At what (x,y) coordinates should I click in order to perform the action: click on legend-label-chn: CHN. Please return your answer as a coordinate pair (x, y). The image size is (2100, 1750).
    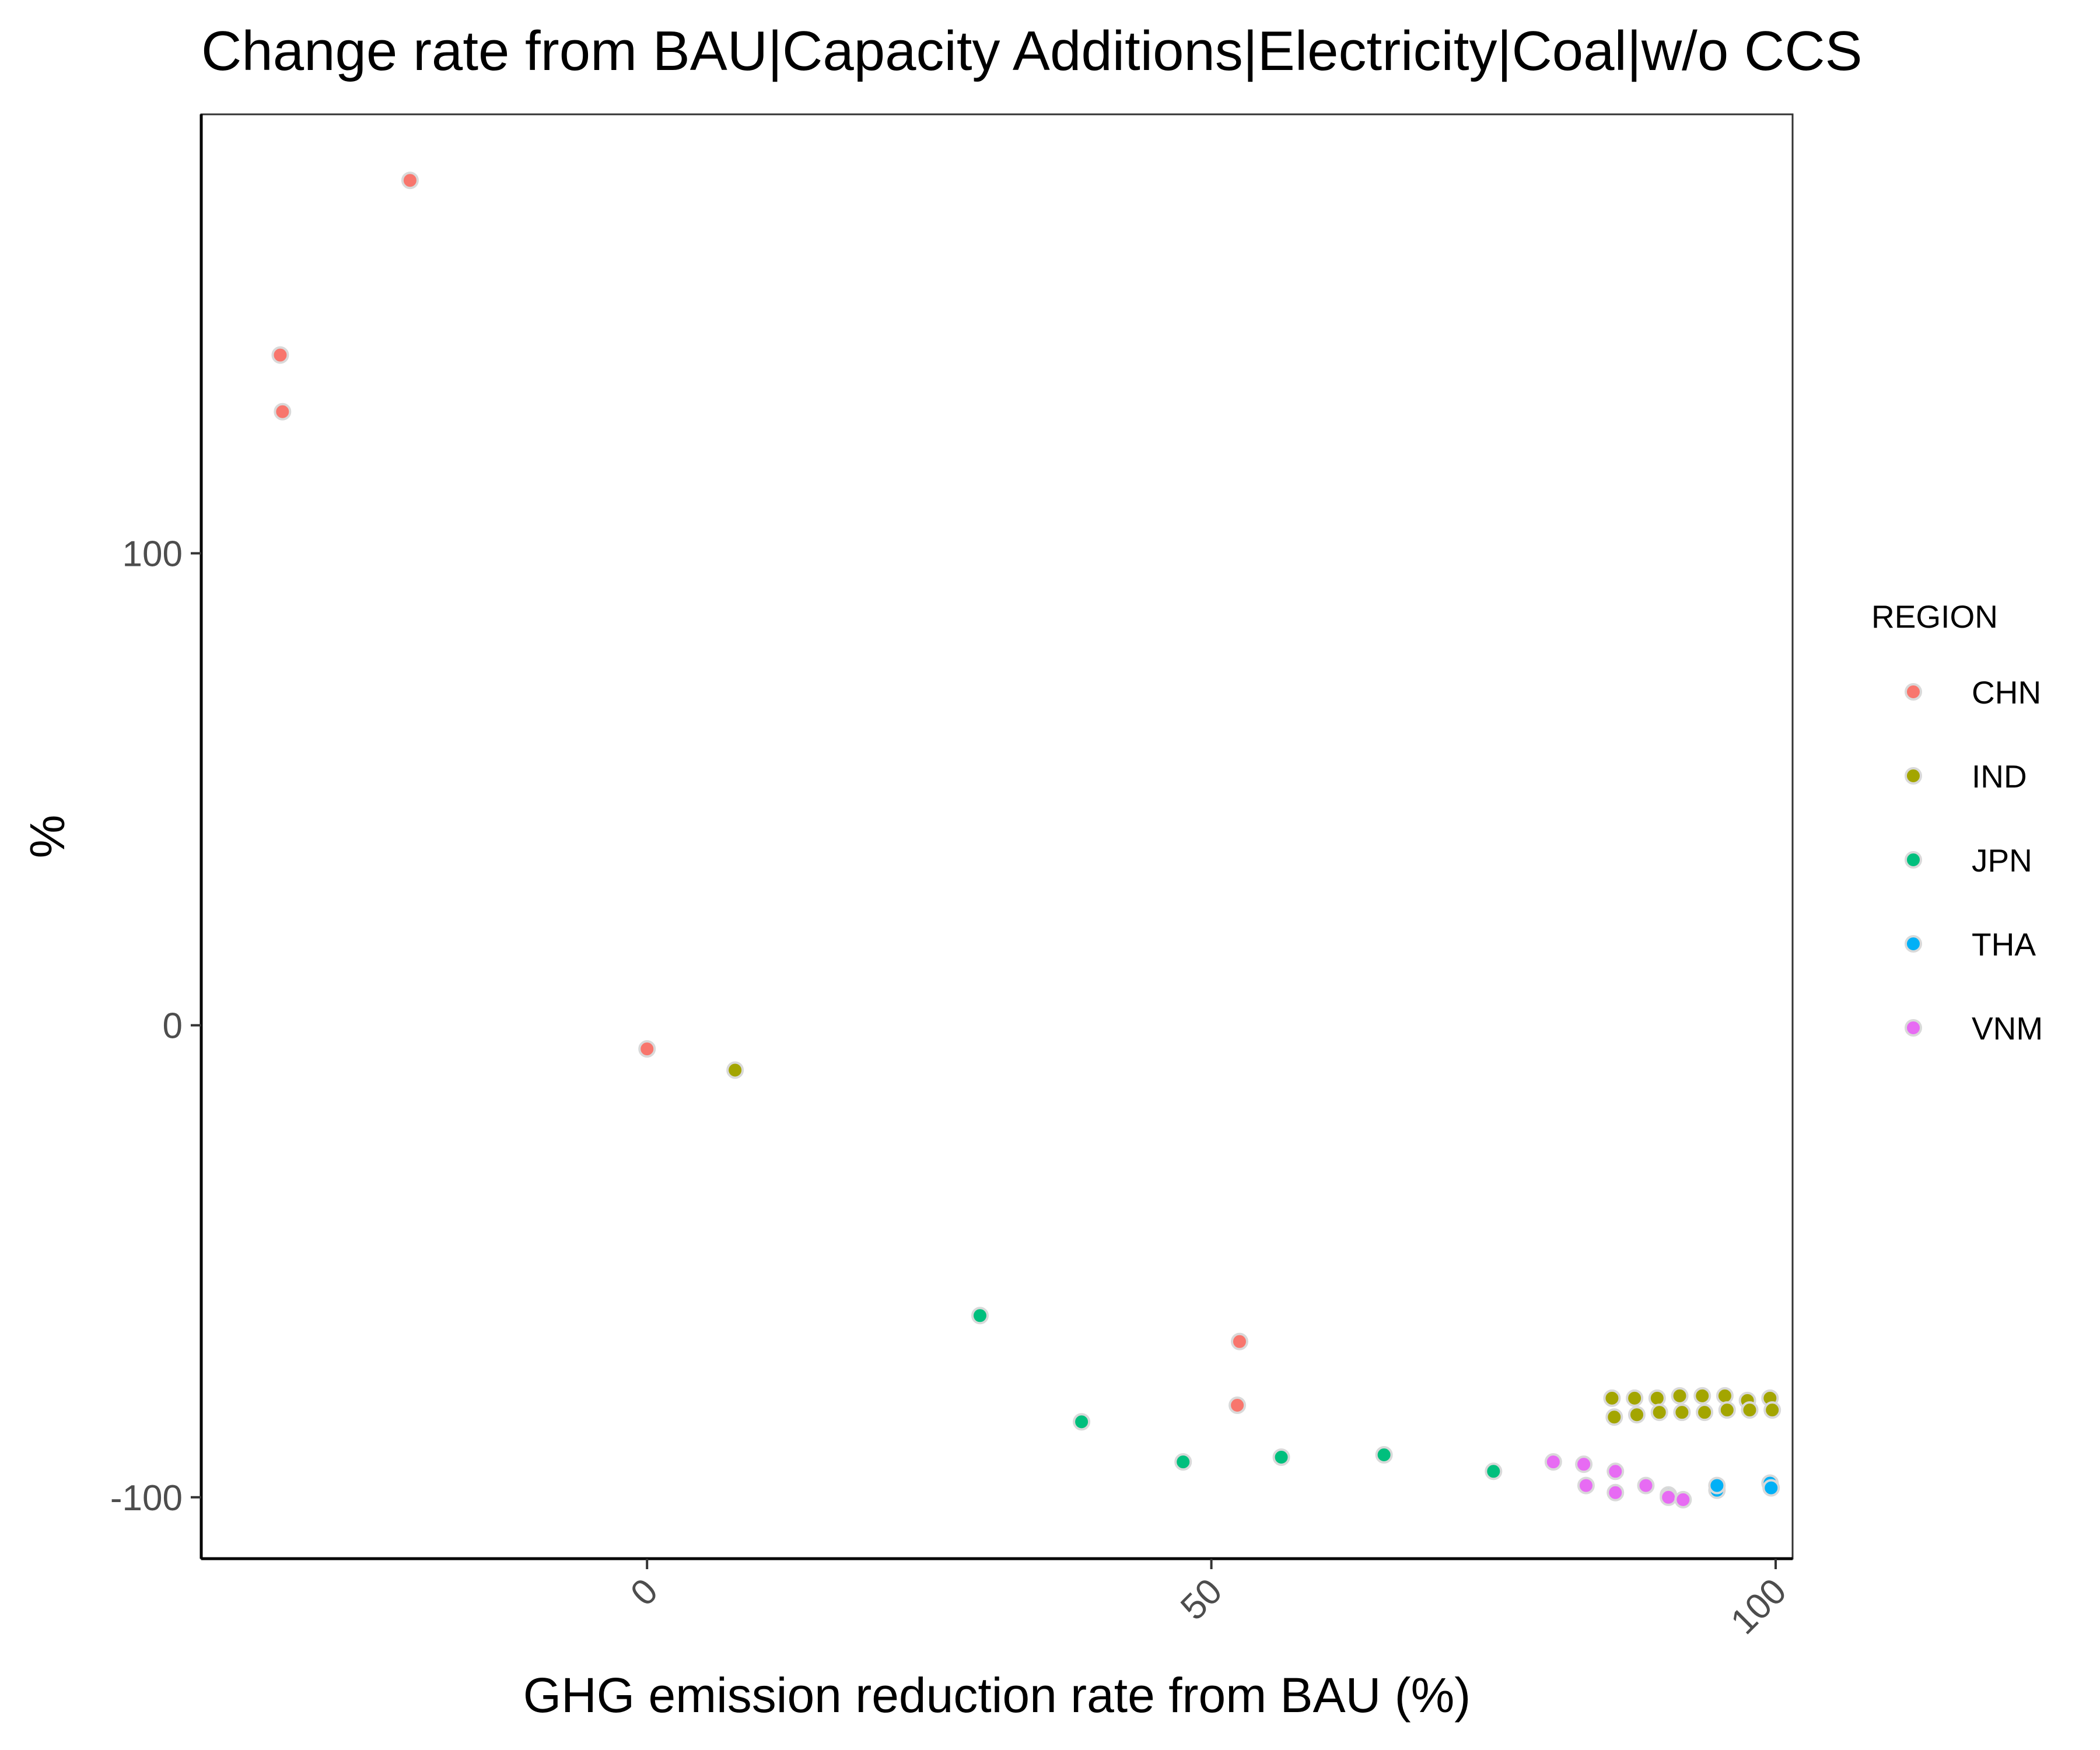
    Looking at the image, I should click on (2006, 692).